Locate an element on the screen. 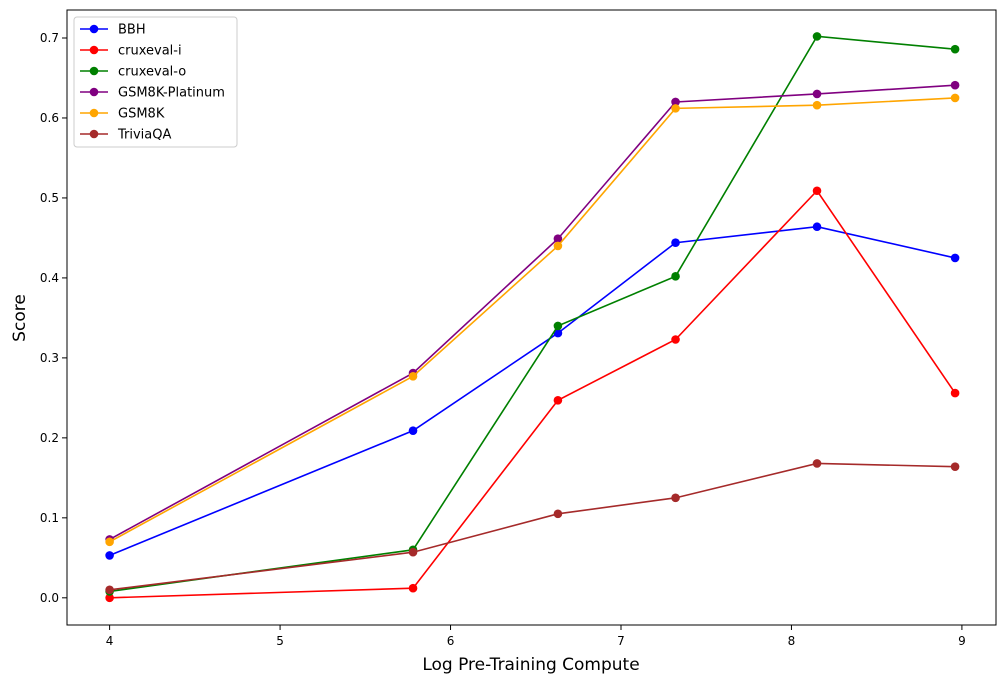 This screenshot has width=1006, height=684. x-axis-label: Log Pre-Training Compute is located at coordinates (530, 665).